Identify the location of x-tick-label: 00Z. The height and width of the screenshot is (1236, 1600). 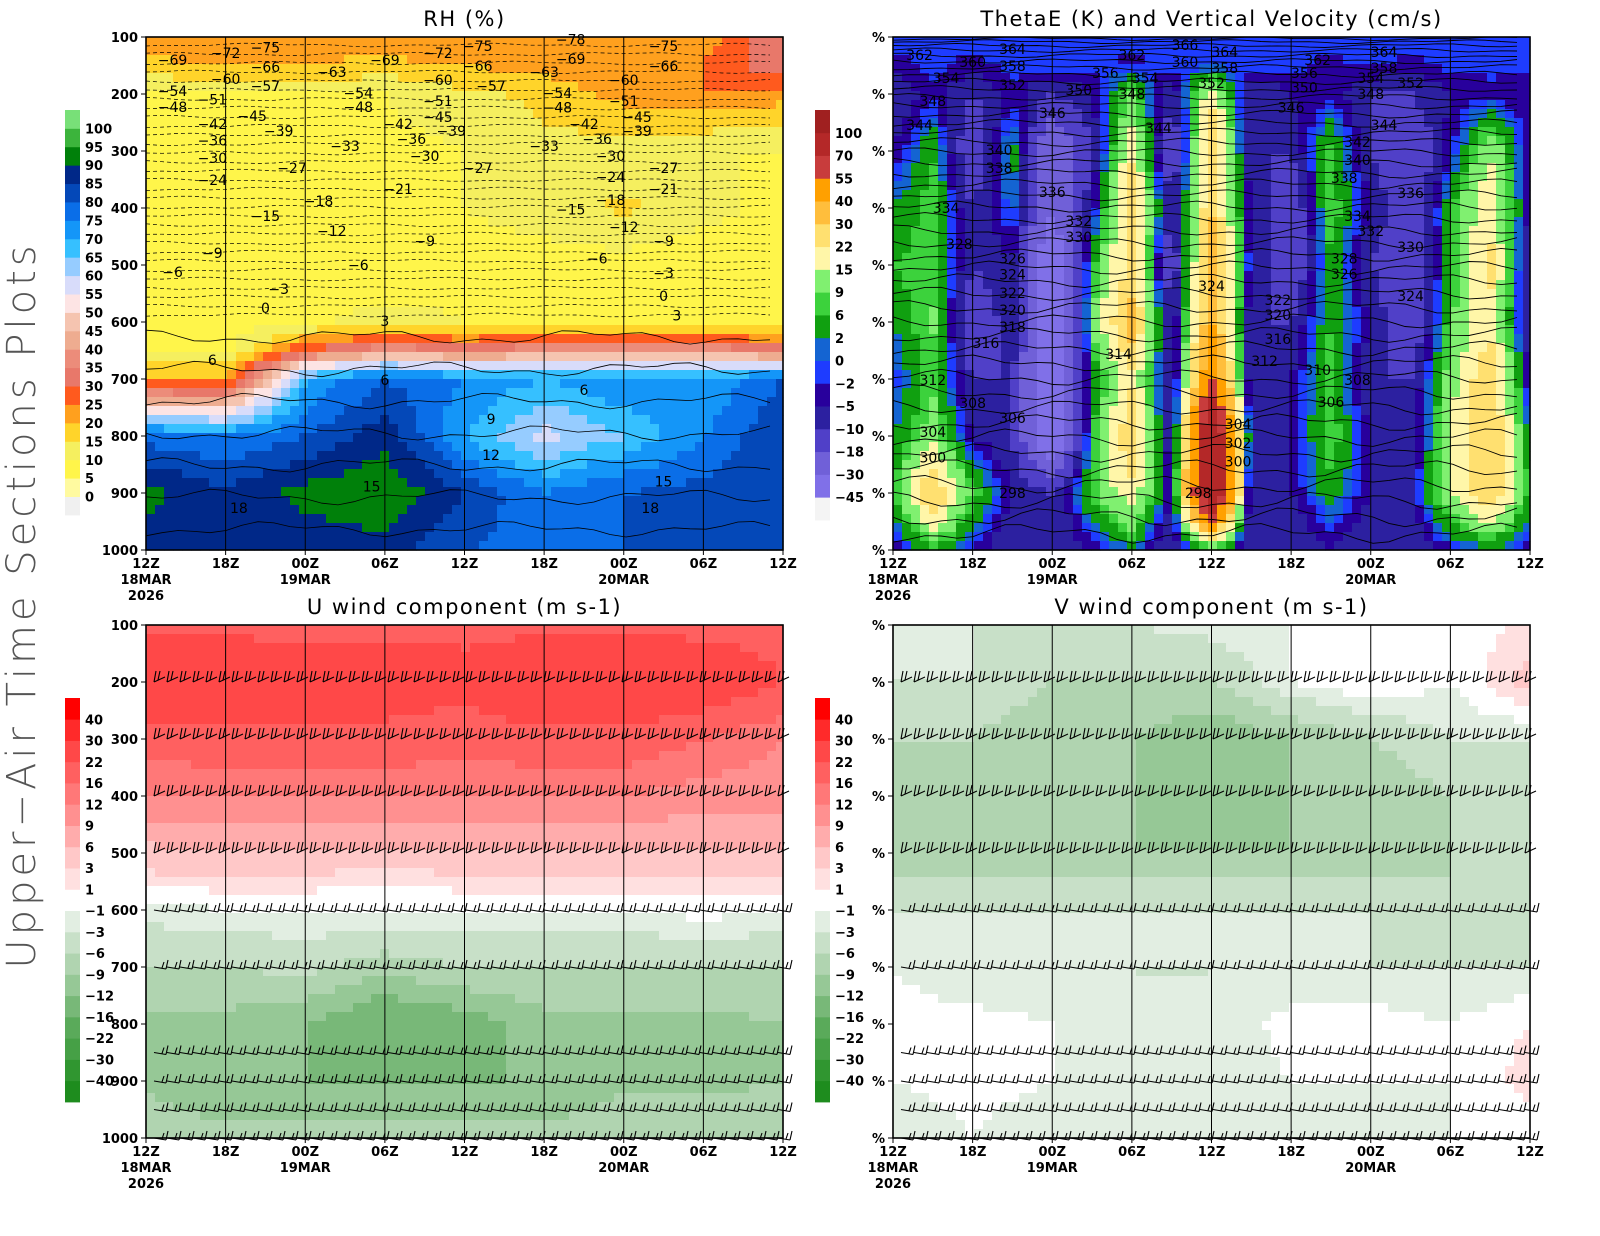
(624, 564).